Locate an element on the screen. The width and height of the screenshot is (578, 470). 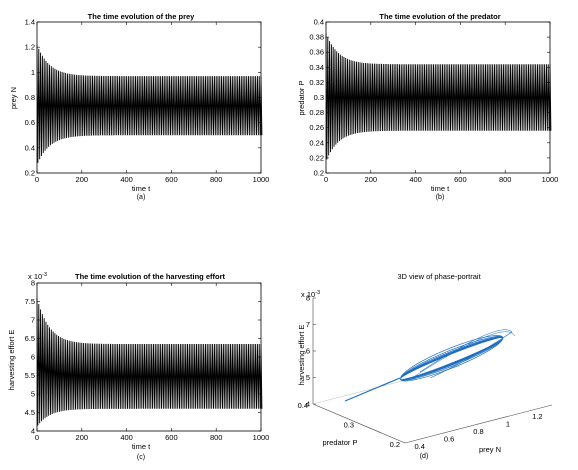
y-tick-label: 5 is located at coordinates (33, 394).